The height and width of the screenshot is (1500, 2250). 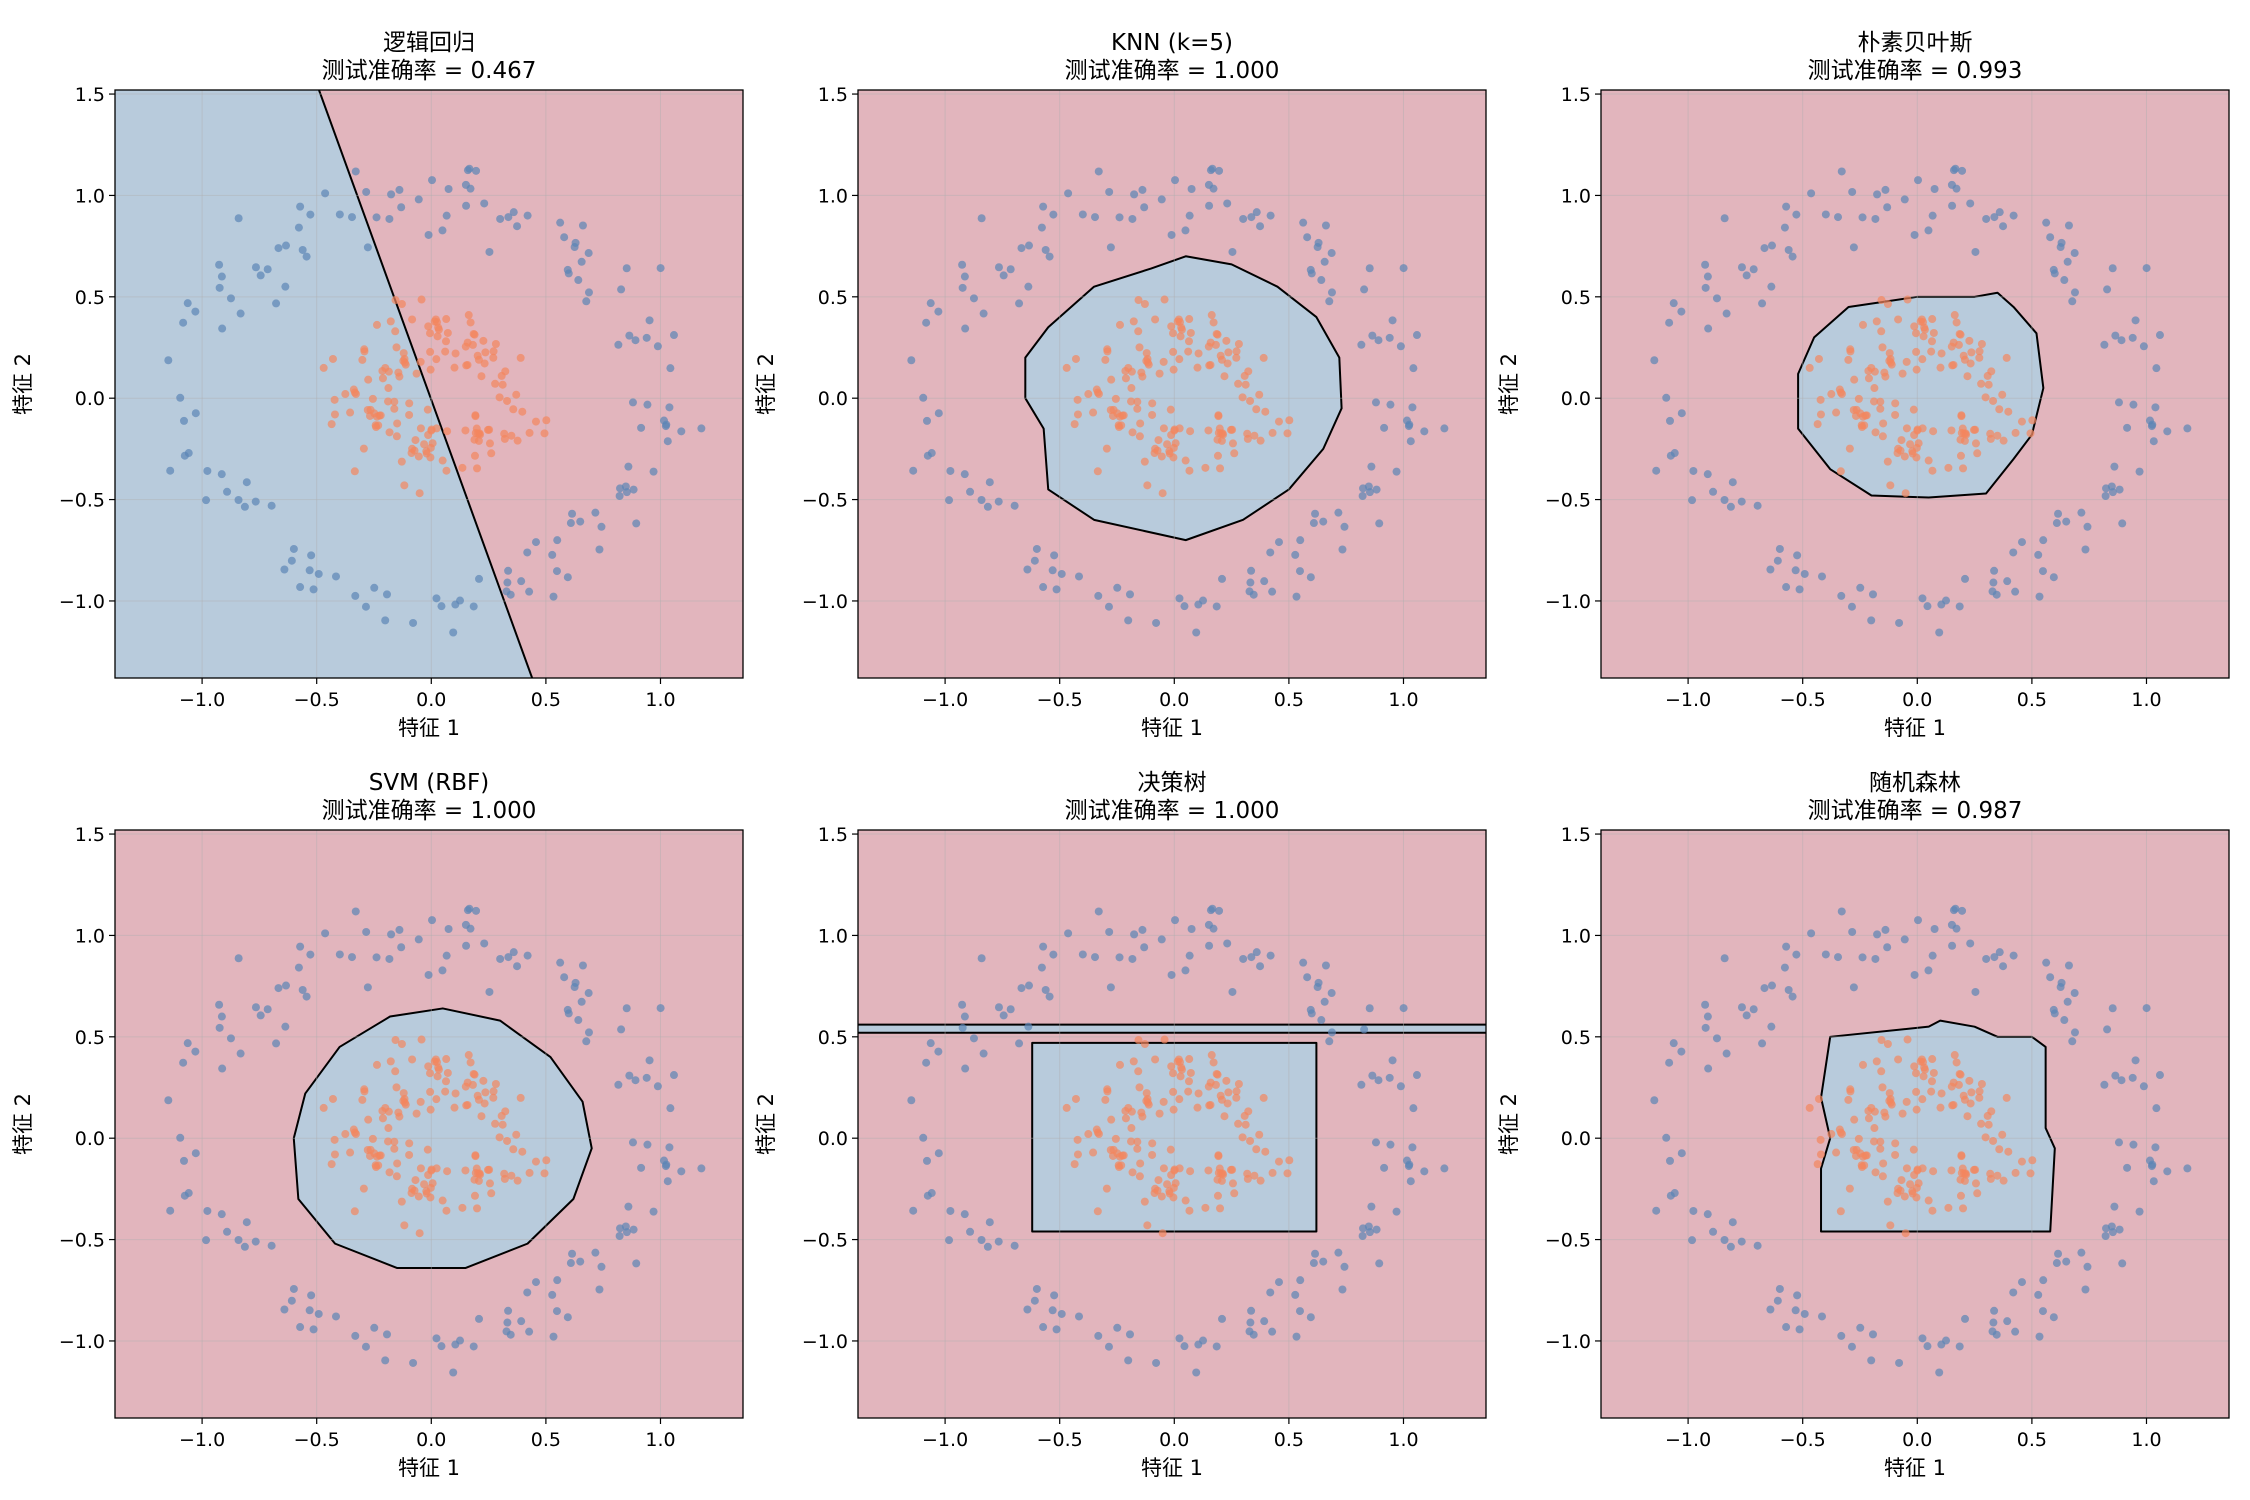 I want to click on grid, so click(x=429, y=1124).